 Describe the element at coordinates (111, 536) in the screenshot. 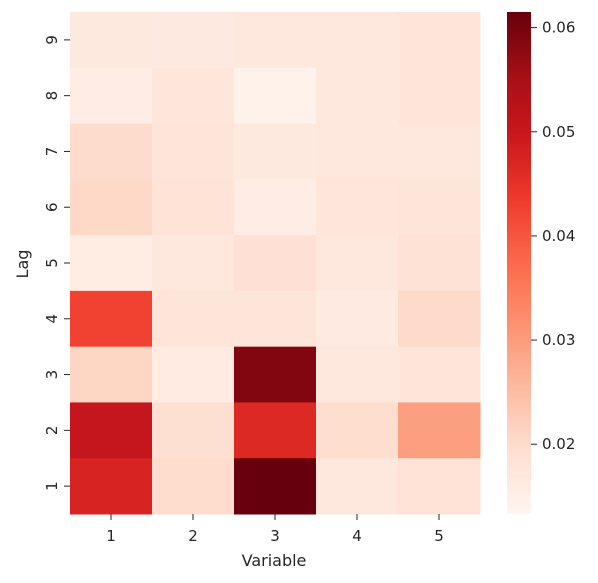

I see `x-tick-label: 1` at that location.